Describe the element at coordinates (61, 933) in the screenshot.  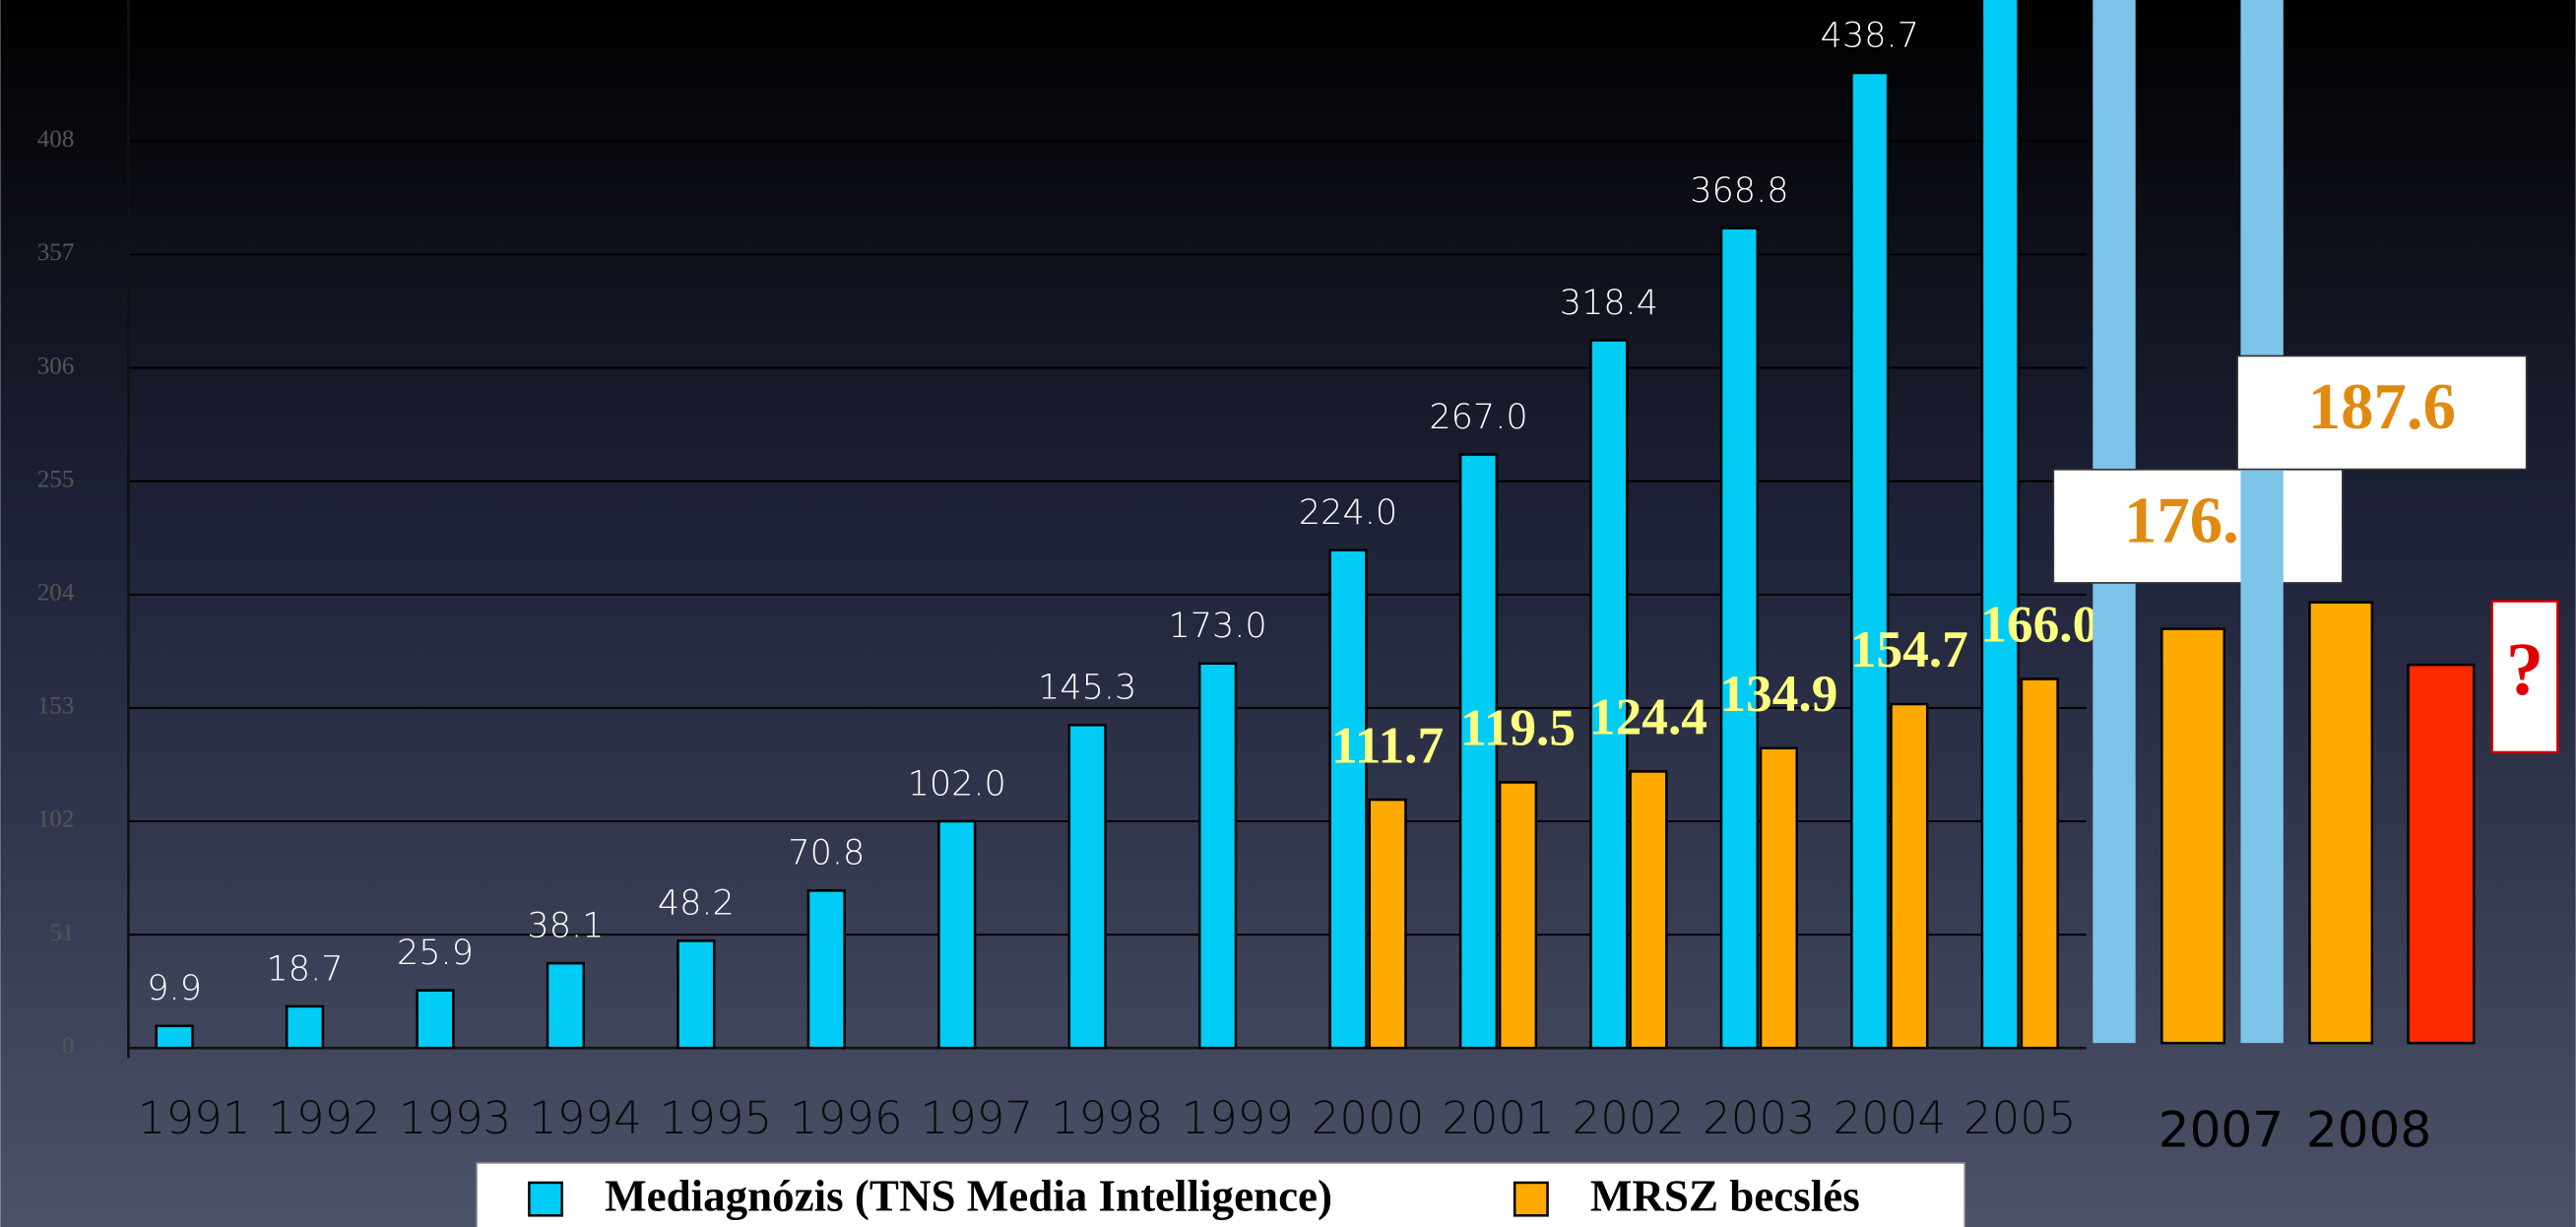
I see `y-tick-label: 51` at that location.